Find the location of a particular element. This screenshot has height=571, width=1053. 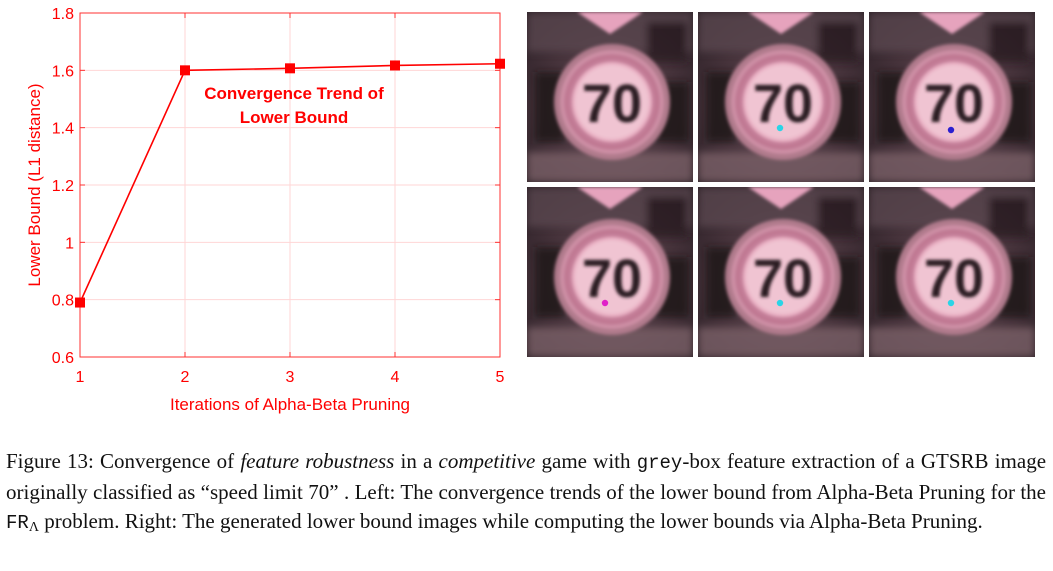

caption-text-1: Convergence of is located at coordinates (167, 461).